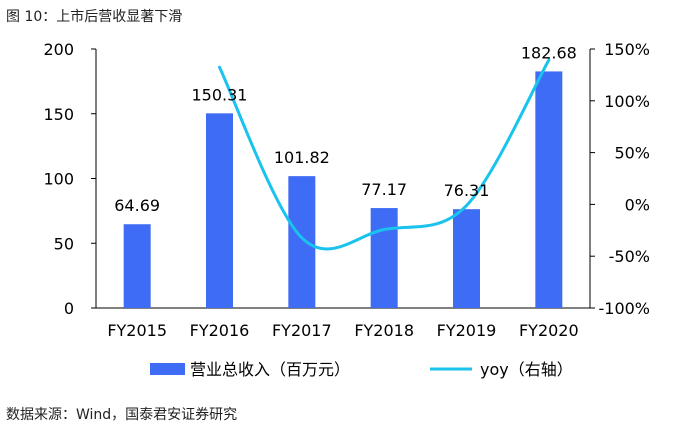  I want to click on legend-bar-label: 营业总收入（百万元）, so click(270, 369).